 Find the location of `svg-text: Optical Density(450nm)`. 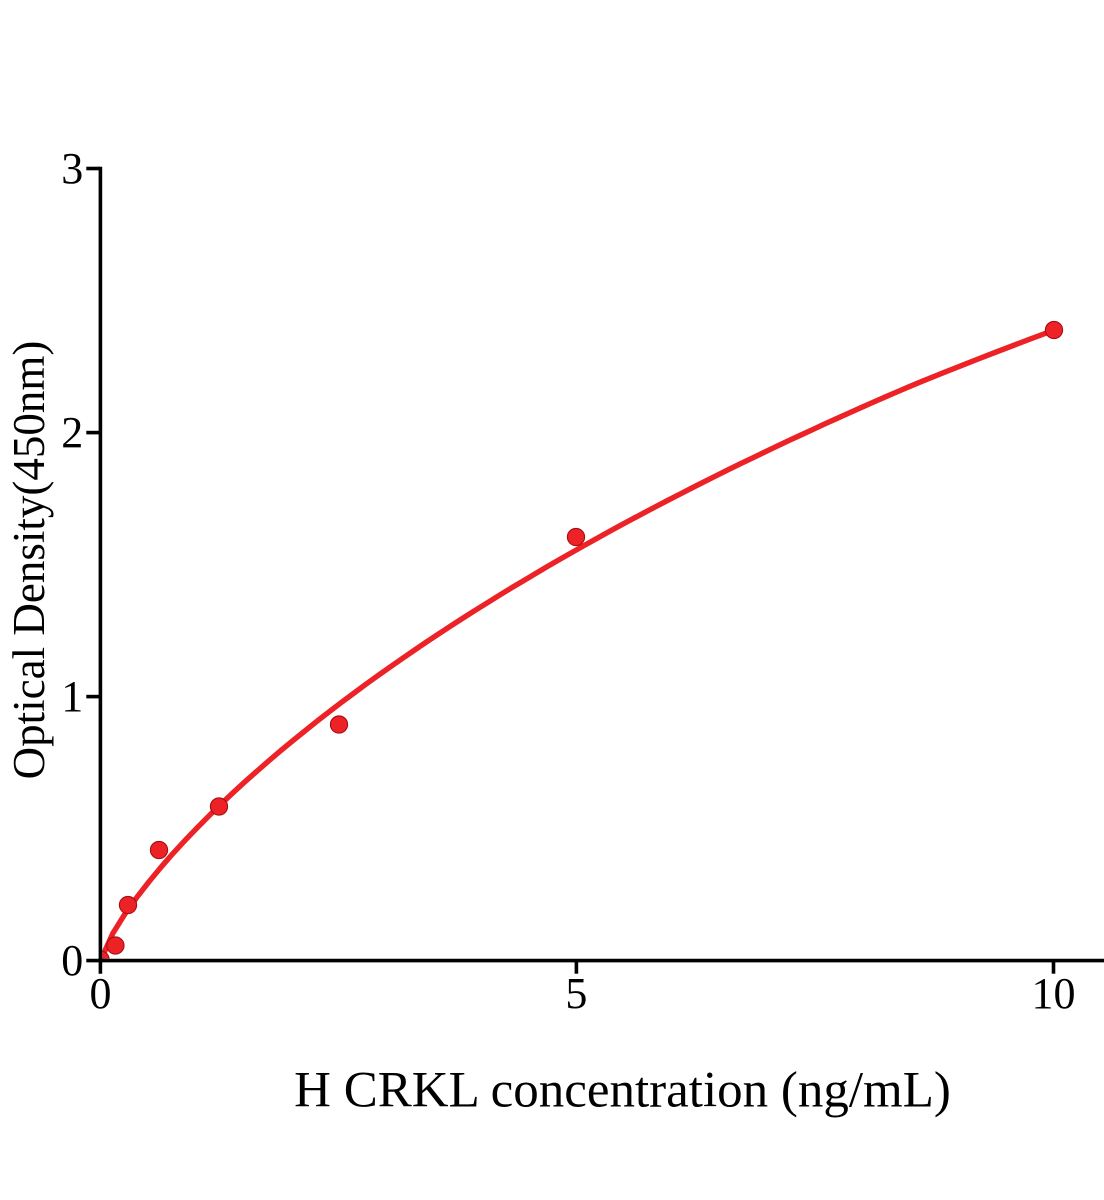

svg-text: Optical Density(450nm) is located at coordinates (29, 560).